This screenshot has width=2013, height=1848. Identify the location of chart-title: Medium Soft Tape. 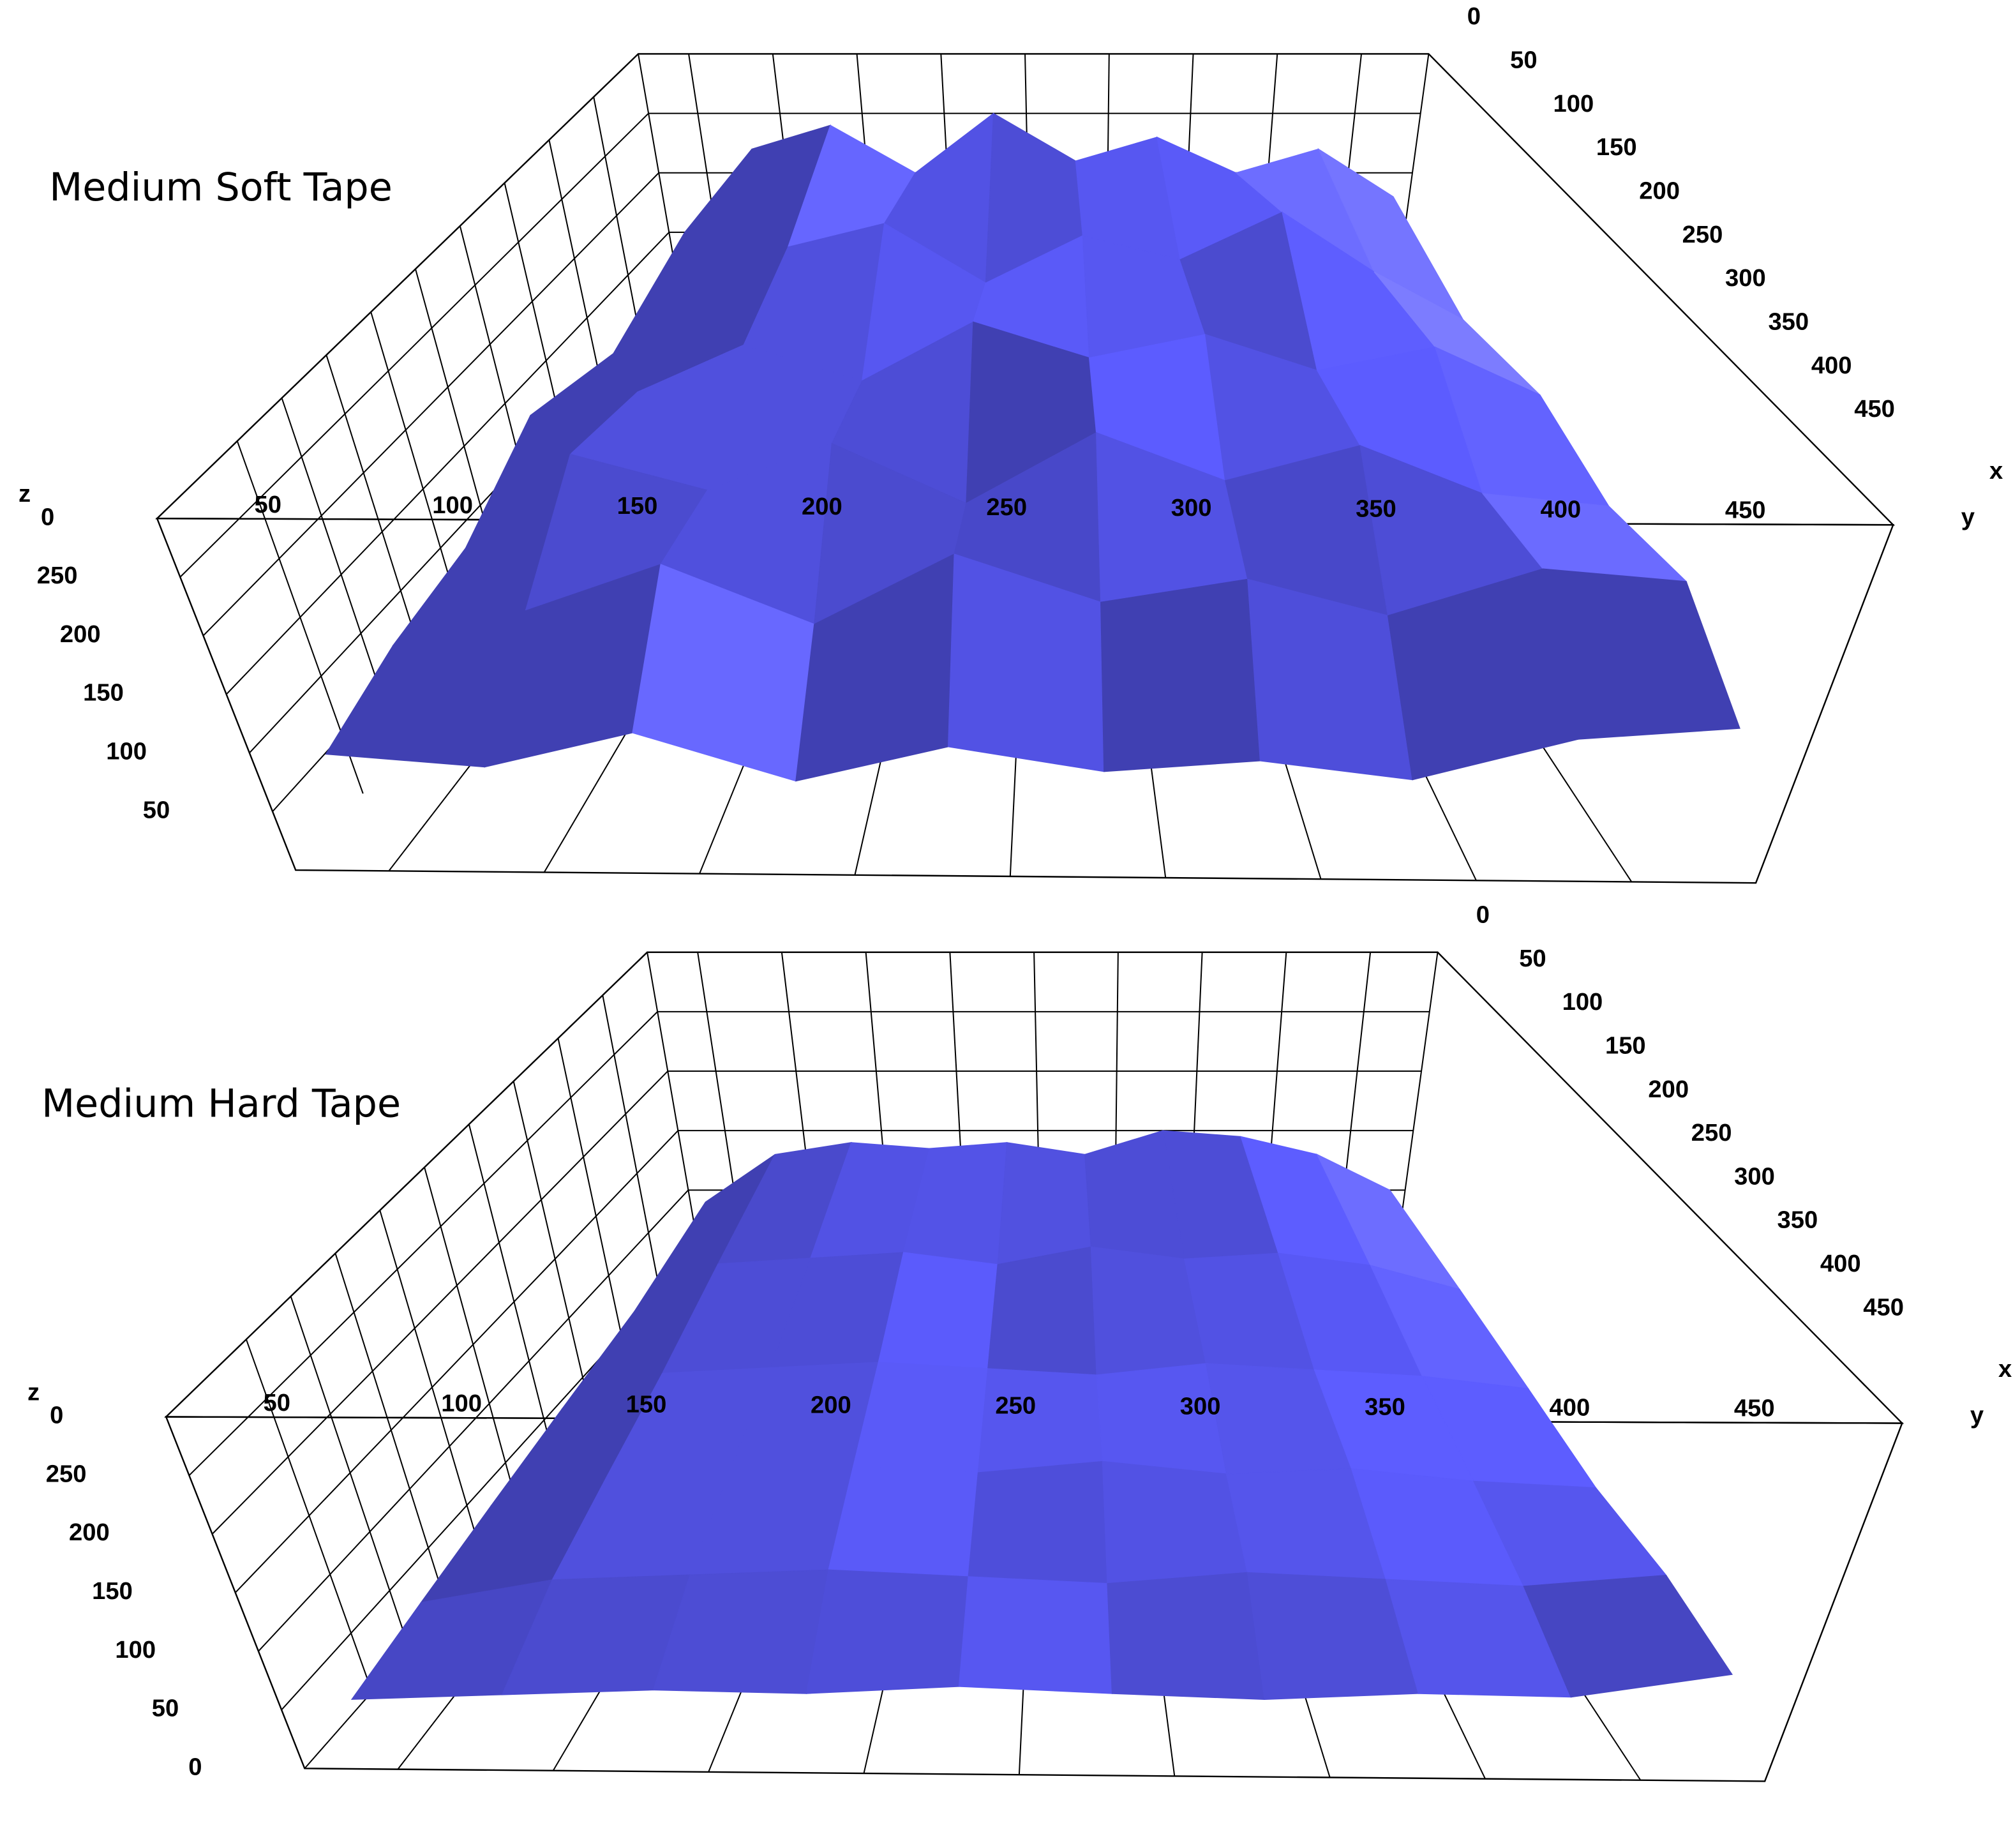
(221, 187).